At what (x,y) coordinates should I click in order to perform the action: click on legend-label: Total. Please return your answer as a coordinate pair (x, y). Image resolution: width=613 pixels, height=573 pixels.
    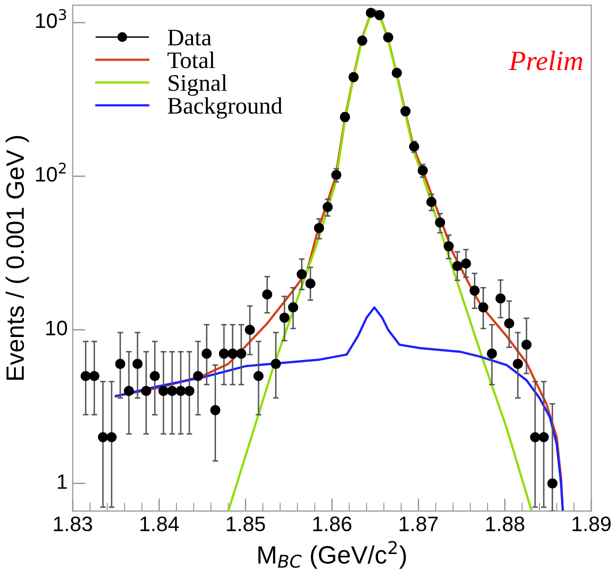
    Looking at the image, I should click on (191, 60).